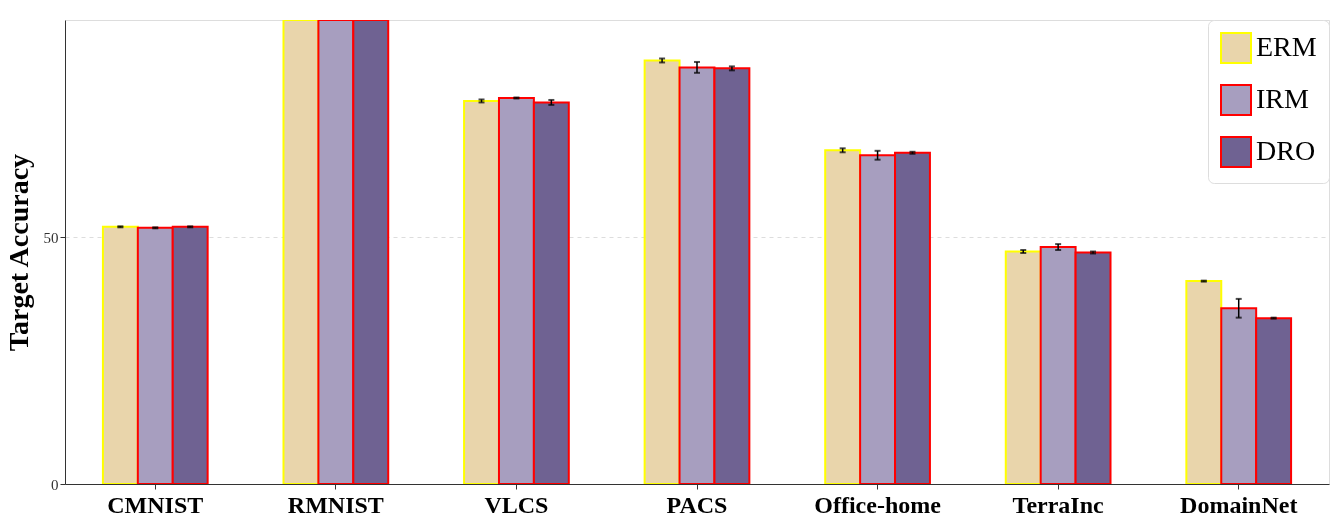 The width and height of the screenshot is (1334, 522). Describe the element at coordinates (1239, 504) in the screenshot. I see `x-tick-label: DomainNet` at that location.